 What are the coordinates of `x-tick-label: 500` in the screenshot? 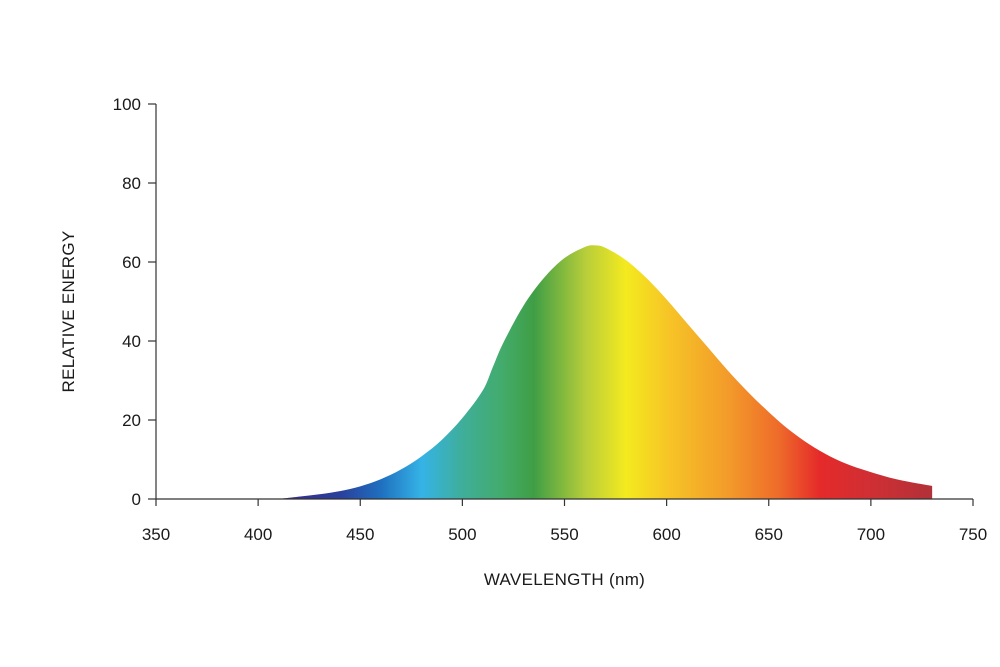 It's located at (462, 534).